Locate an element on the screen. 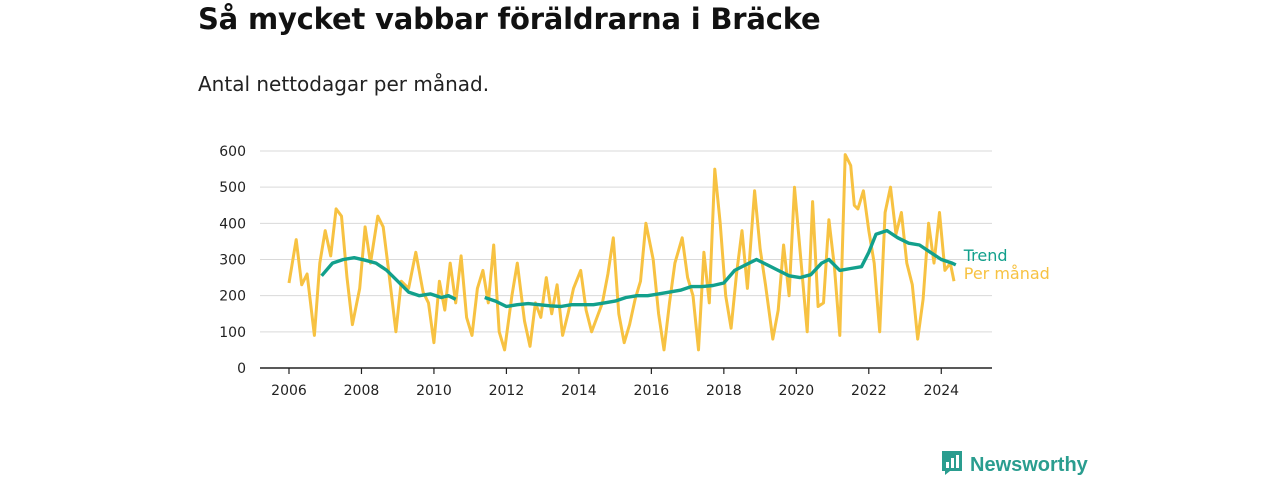 This screenshot has height=480, width=1280. x-tick-label: 2008 is located at coordinates (362, 391).